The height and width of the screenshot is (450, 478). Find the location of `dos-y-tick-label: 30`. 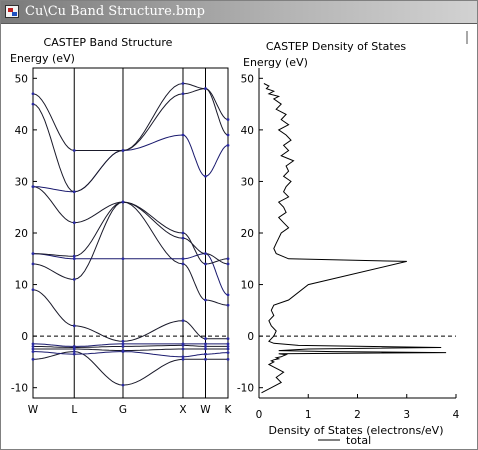

dos-y-tick-label: 30 is located at coordinates (247, 182).